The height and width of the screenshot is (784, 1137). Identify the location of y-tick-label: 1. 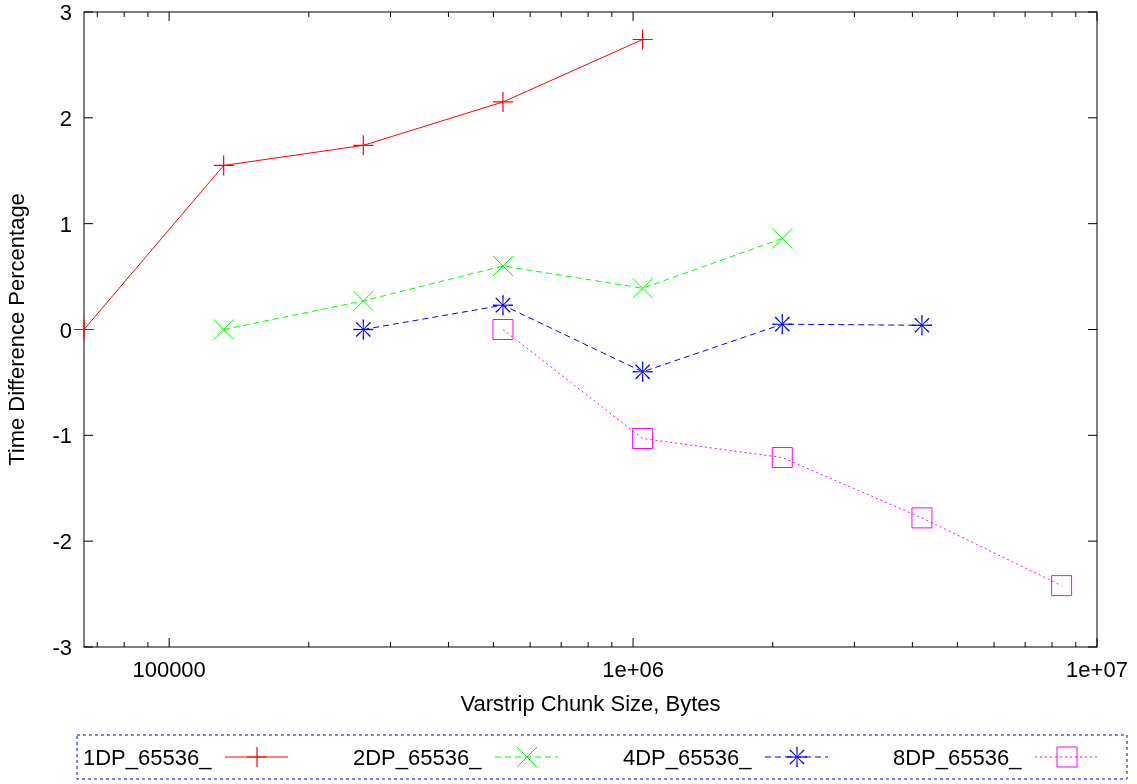
(65, 224).